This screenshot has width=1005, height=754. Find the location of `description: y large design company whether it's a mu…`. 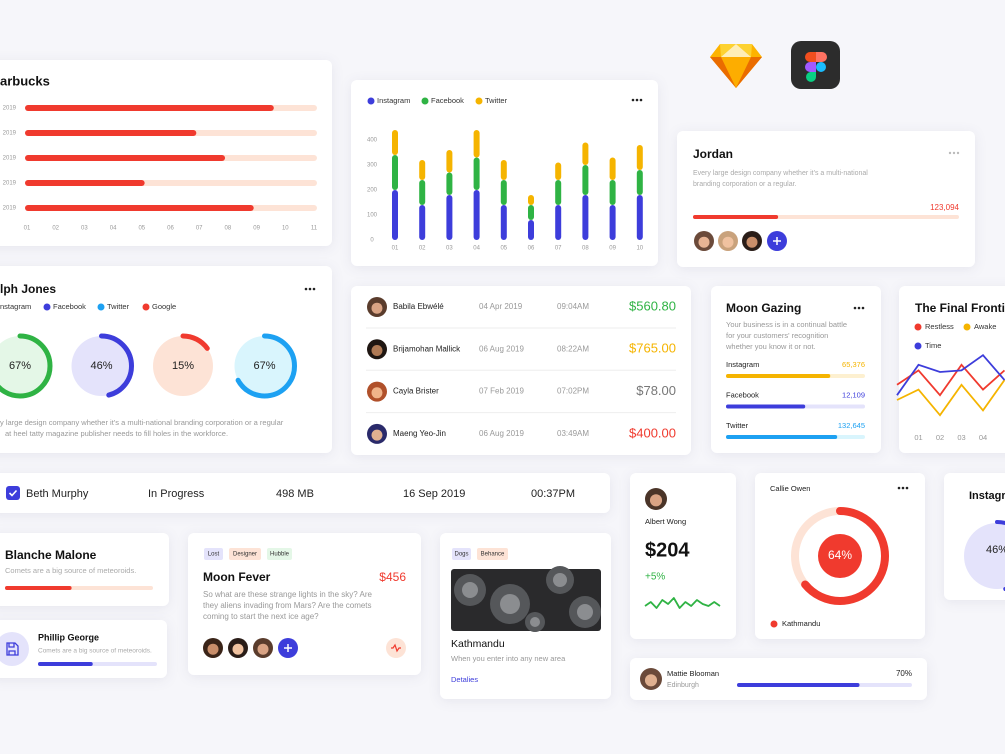

description: y large design company whether it's a mu… is located at coordinates (142, 422).